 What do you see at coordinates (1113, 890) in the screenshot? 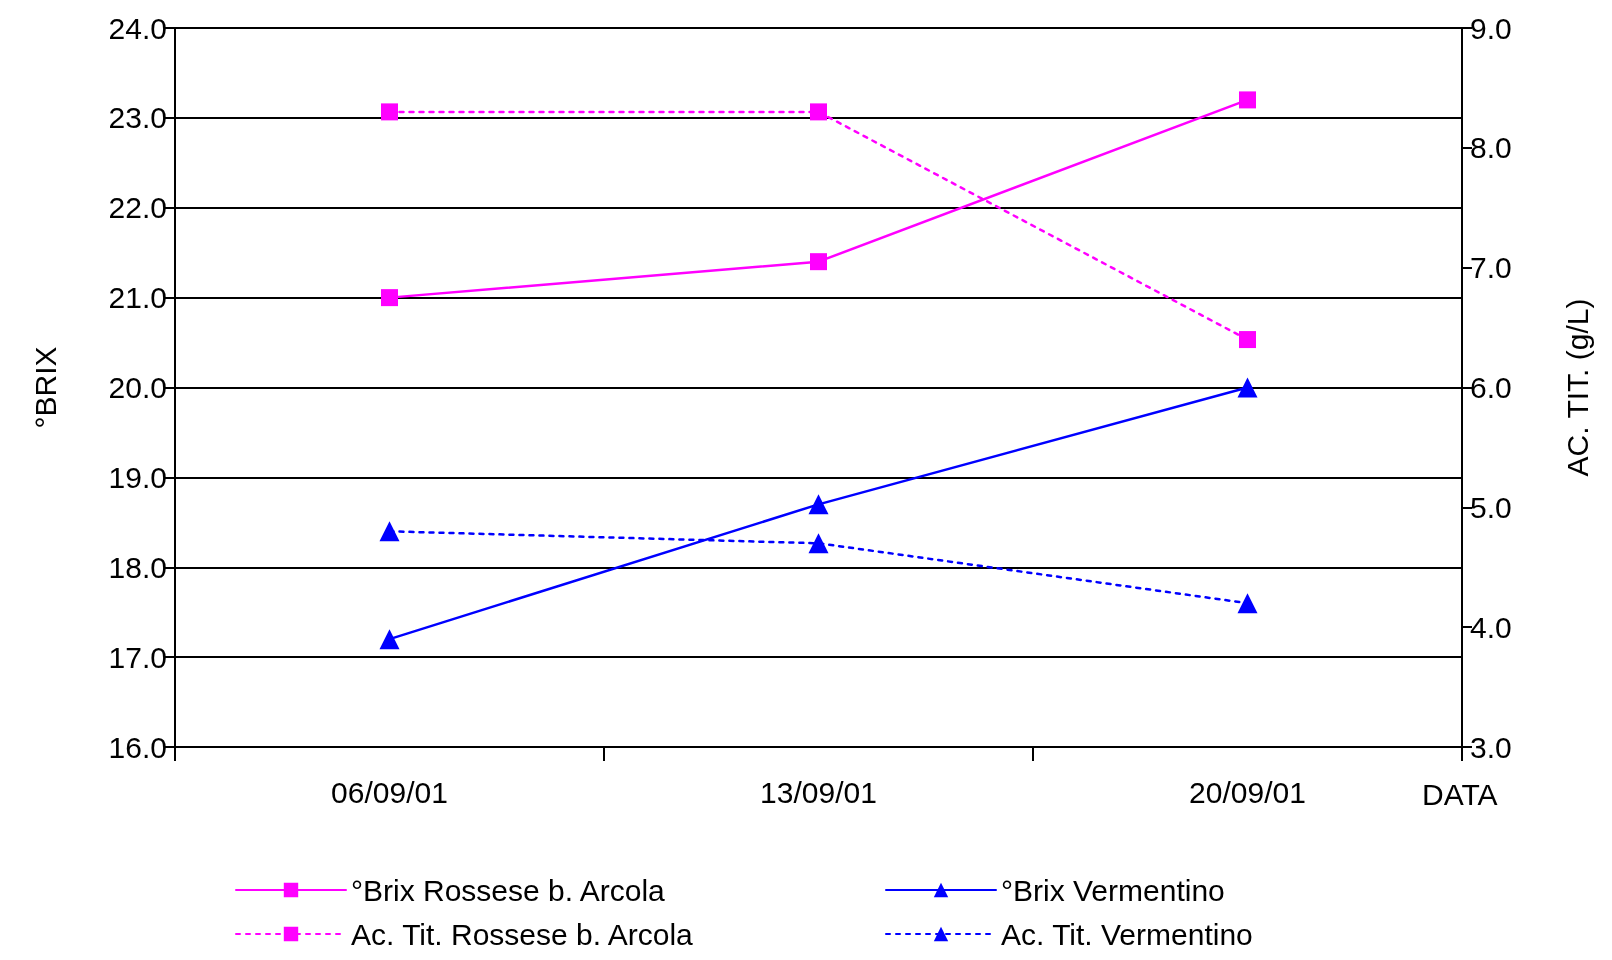
I see `legend-label: °Brix Vermentino` at bounding box center [1113, 890].